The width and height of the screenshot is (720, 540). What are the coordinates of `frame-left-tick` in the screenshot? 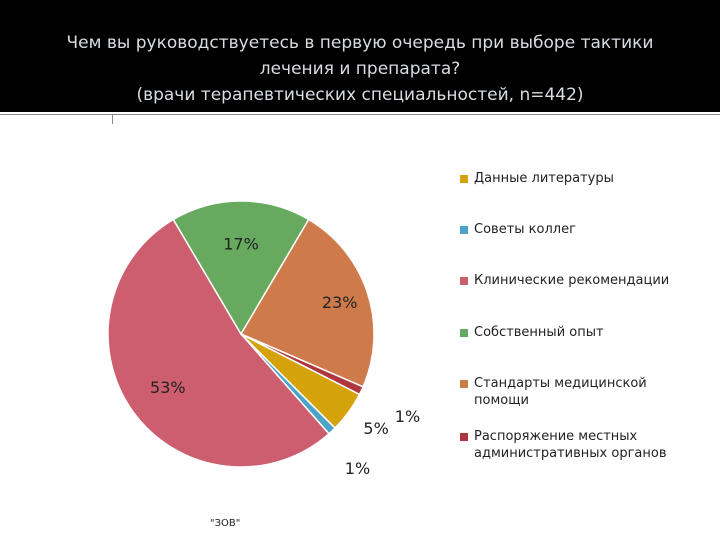 It's located at (112, 119).